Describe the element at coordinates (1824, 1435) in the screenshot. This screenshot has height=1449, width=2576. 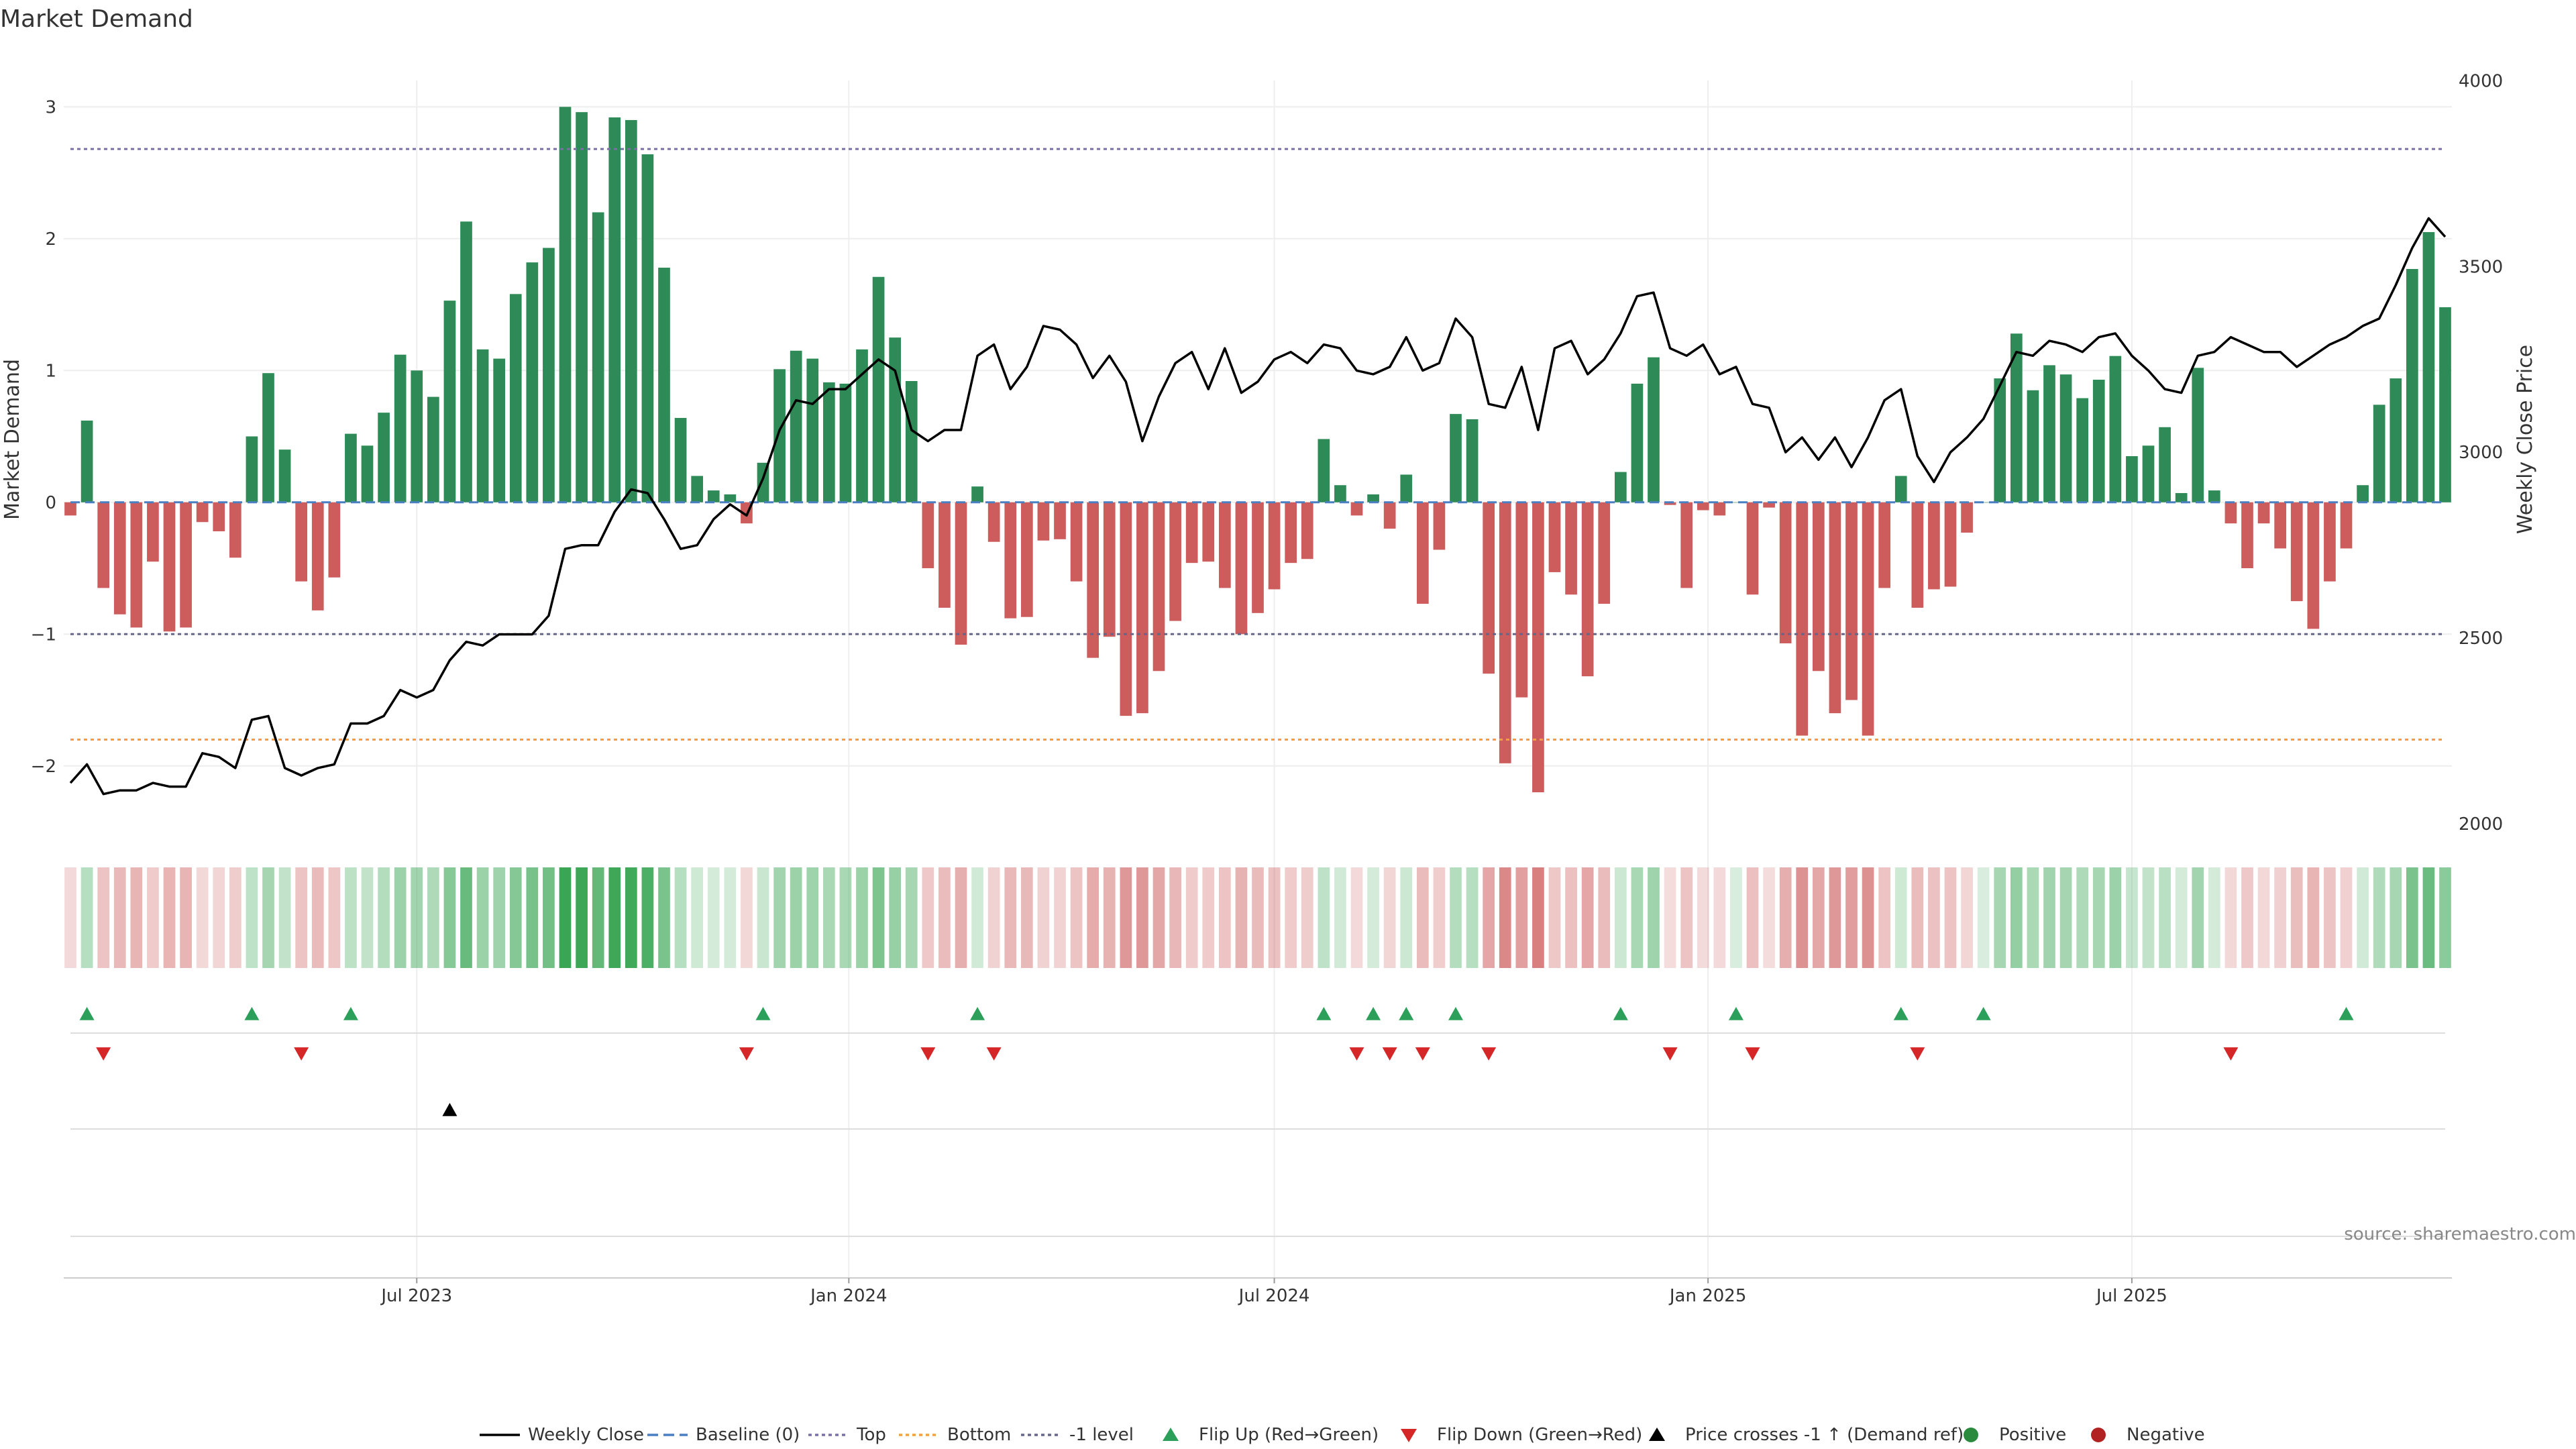
I see `legend-label: Price crosses -1 ↑ (Demand ref)` at that location.